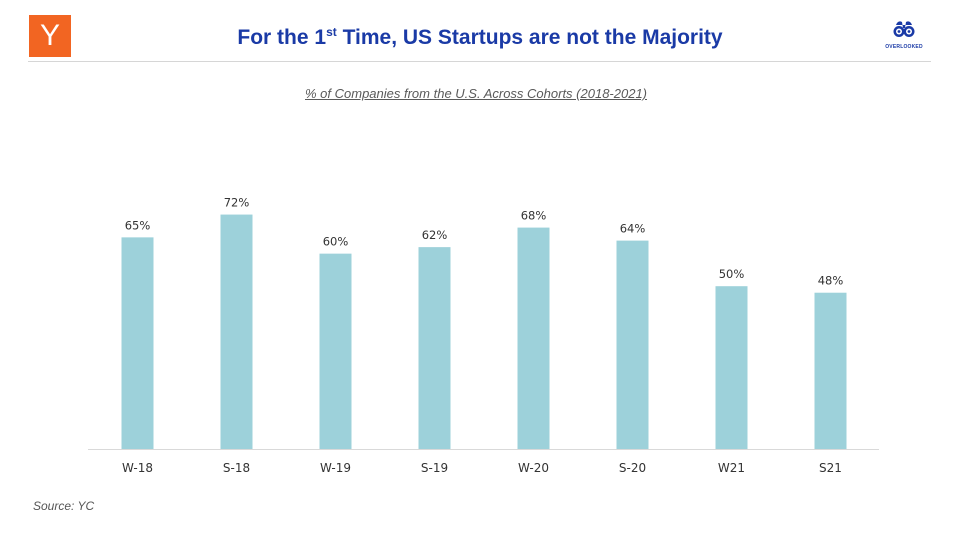  What do you see at coordinates (633, 229) in the screenshot?
I see `data-label-s-20: 64%` at bounding box center [633, 229].